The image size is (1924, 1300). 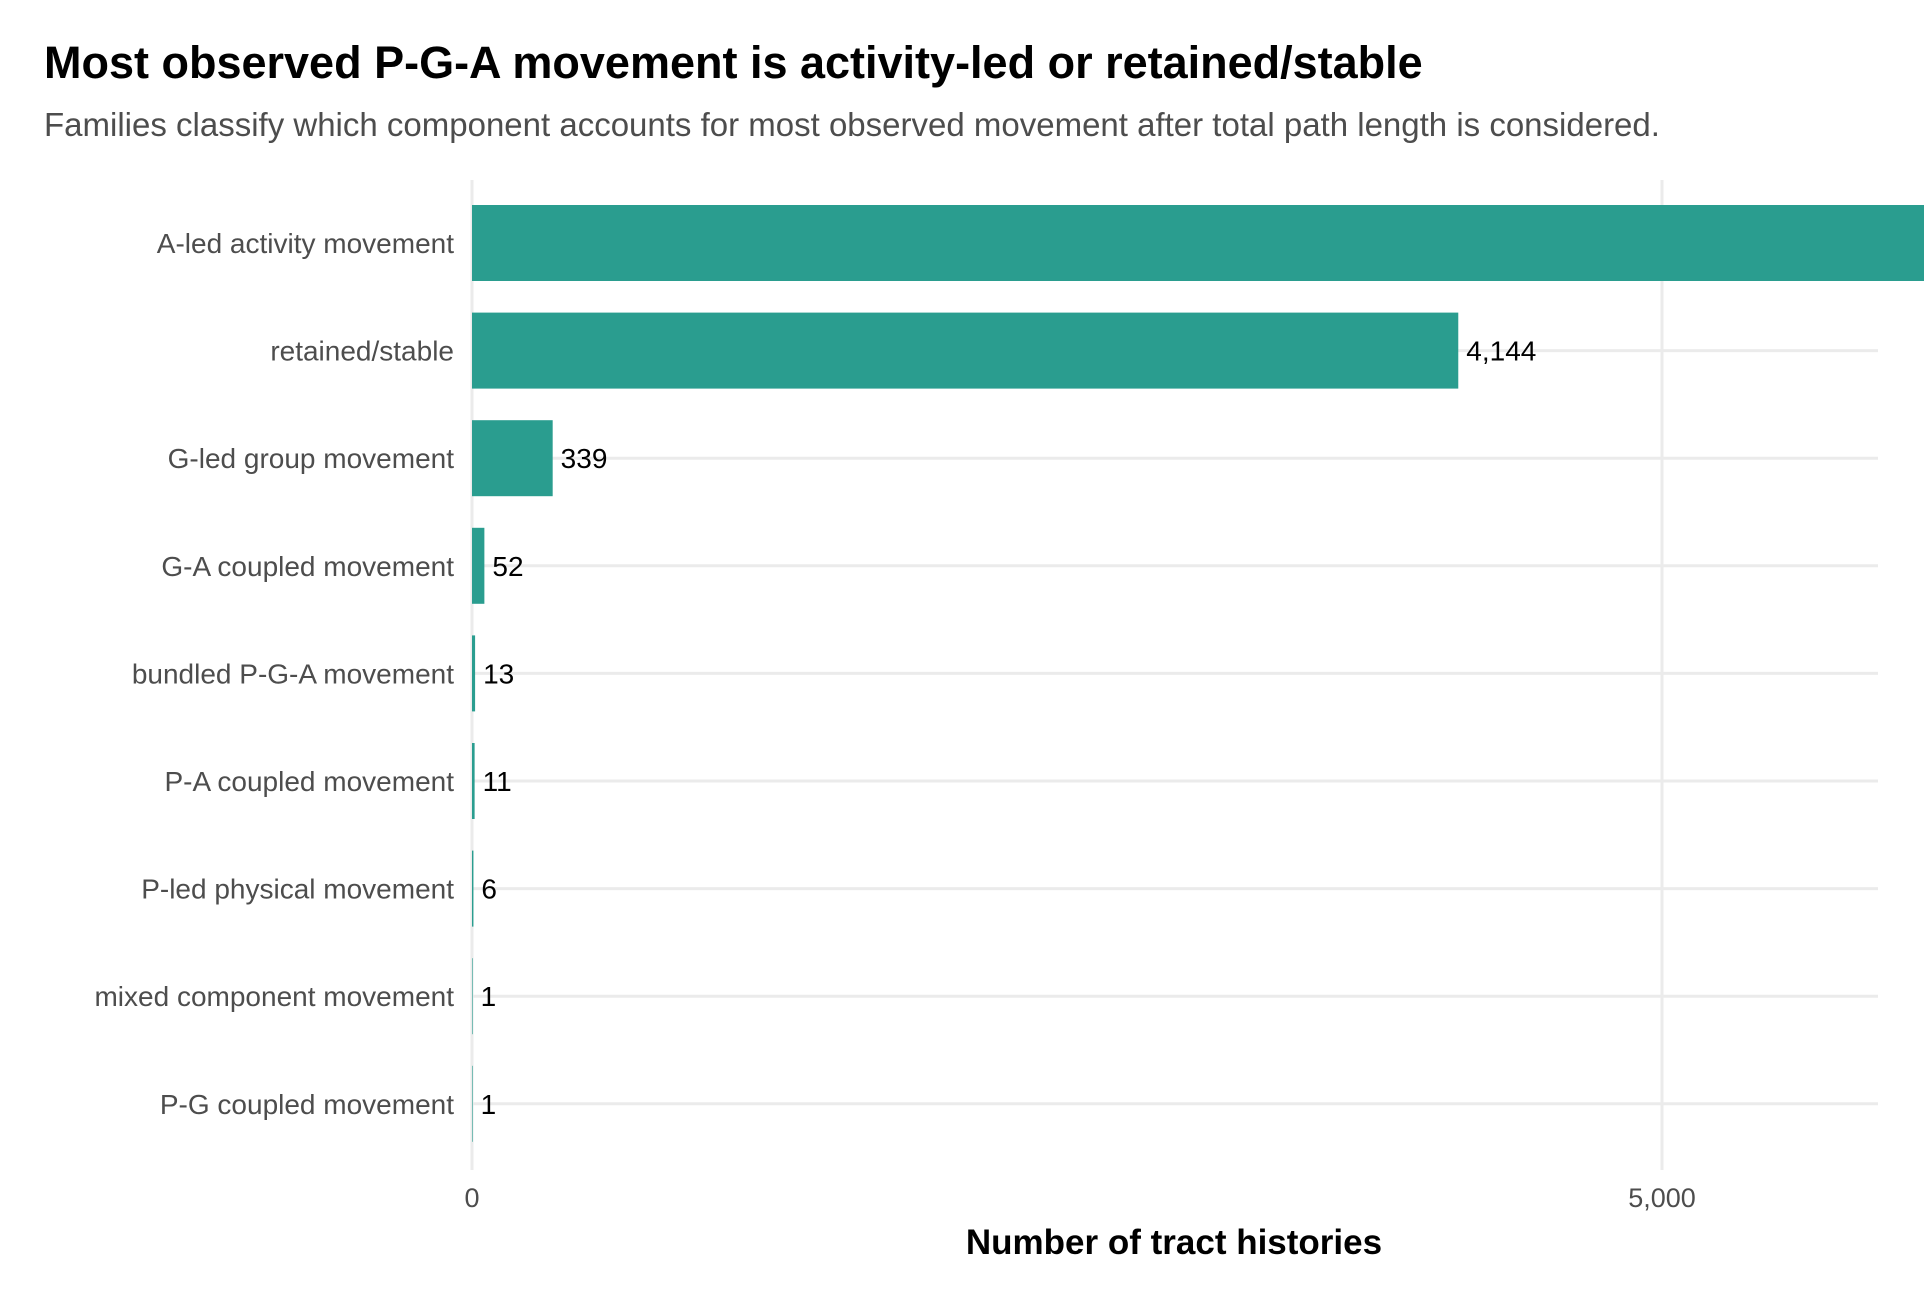 I want to click on bar-p-g-coupled-movement, so click(x=472, y=1103).